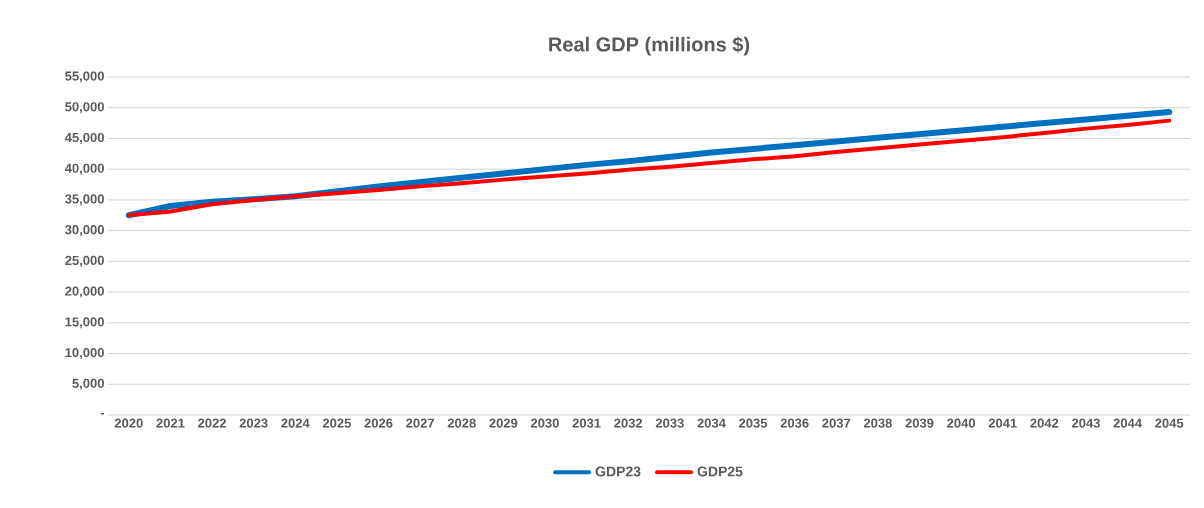  What do you see at coordinates (336, 423) in the screenshot?
I see `x-tick-label: 2025` at bounding box center [336, 423].